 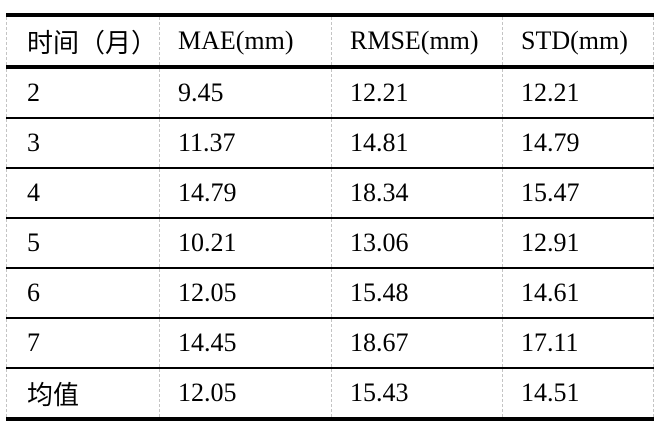 I want to click on table-row: 6 12.05 15.48 14.61, so click(x=330, y=293).